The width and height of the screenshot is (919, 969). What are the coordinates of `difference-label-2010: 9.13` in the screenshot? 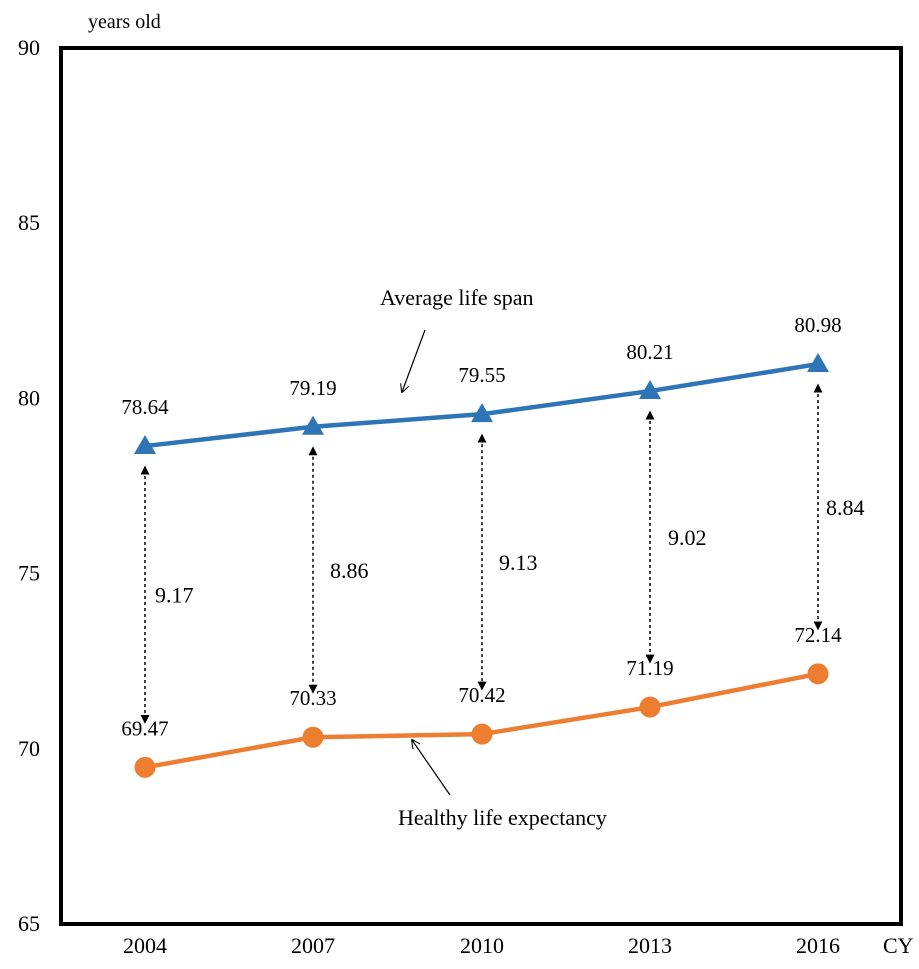 It's located at (518, 562).